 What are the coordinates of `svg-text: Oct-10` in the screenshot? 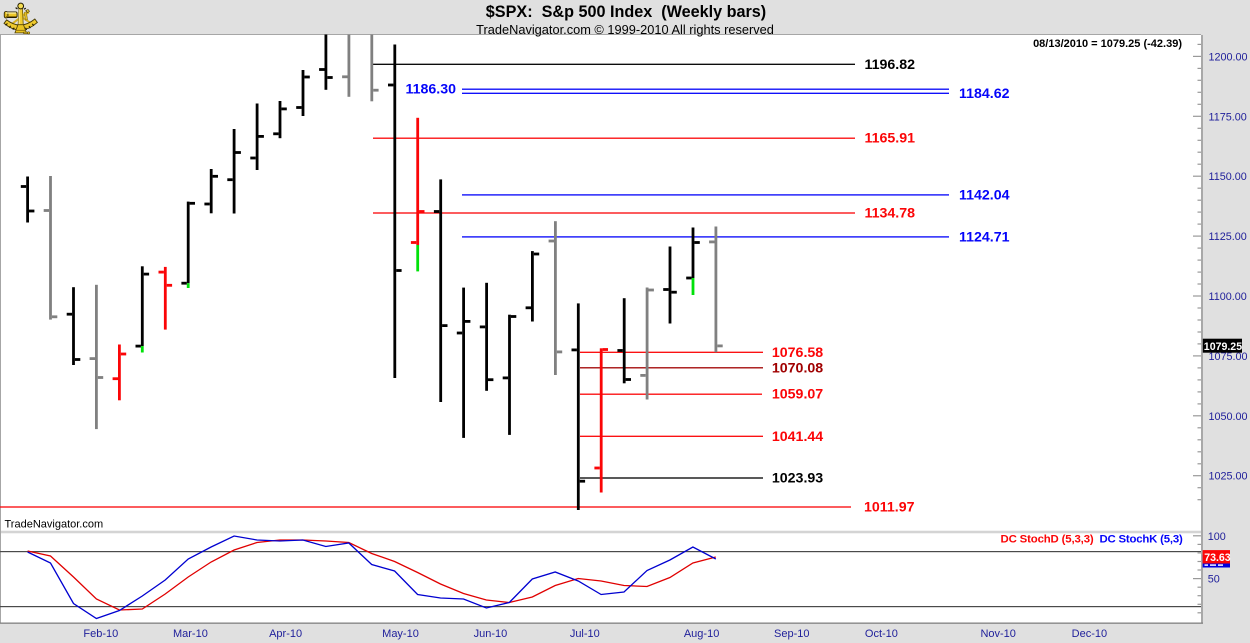 It's located at (881, 634).